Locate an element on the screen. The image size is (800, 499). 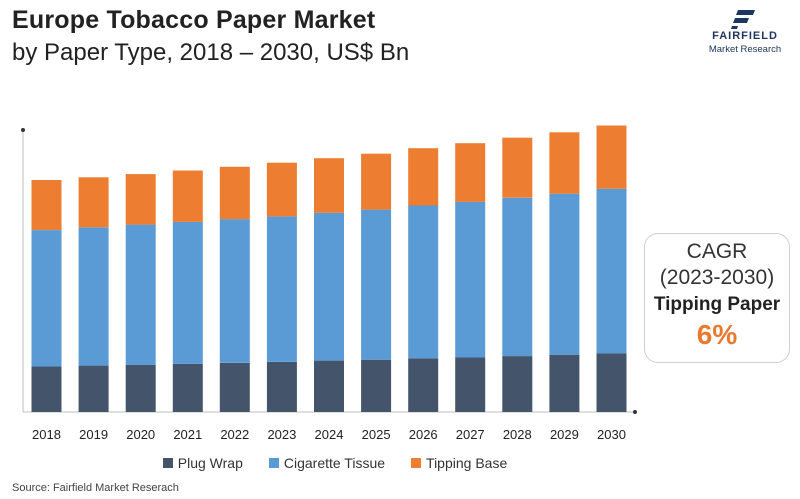
bar-cigarette-tissue-2023 is located at coordinates (281, 289).